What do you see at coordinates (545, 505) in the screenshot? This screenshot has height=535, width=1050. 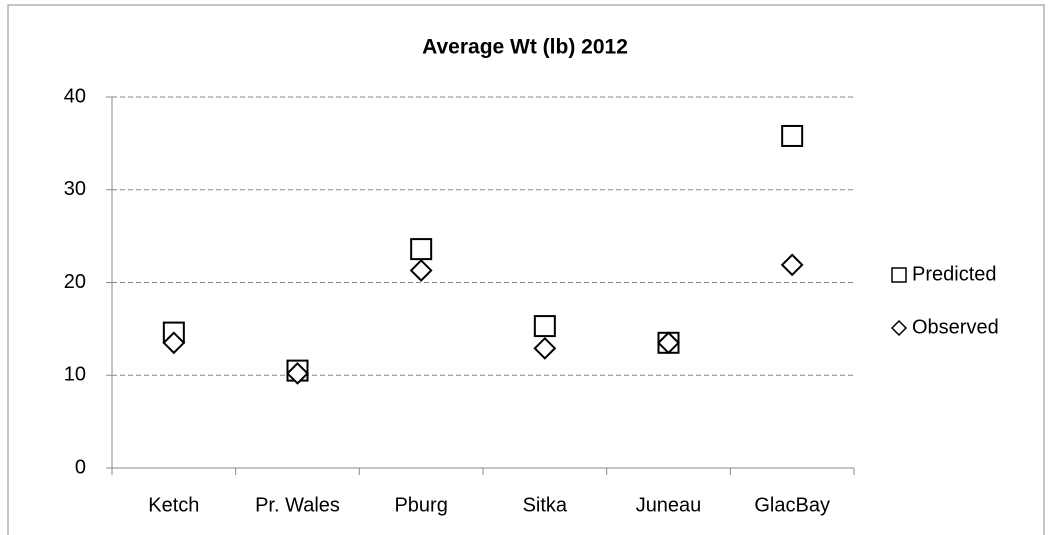 I see `x-tick-label: Sitka` at bounding box center [545, 505].